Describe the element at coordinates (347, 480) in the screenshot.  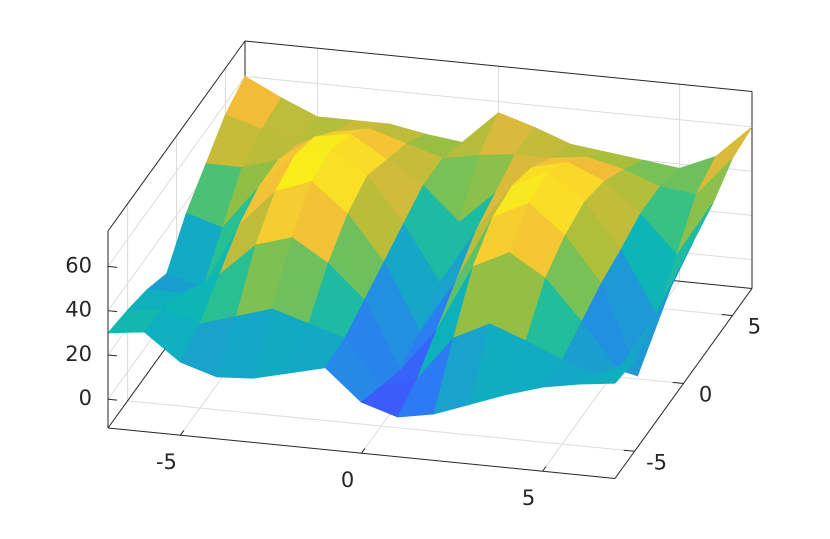
I see `x-tick-label: 0` at that location.